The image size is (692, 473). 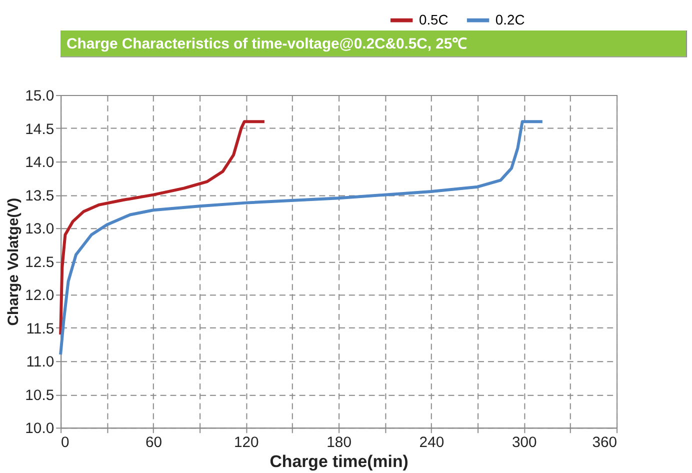 I want to click on line-series, so click(x=162, y=228).